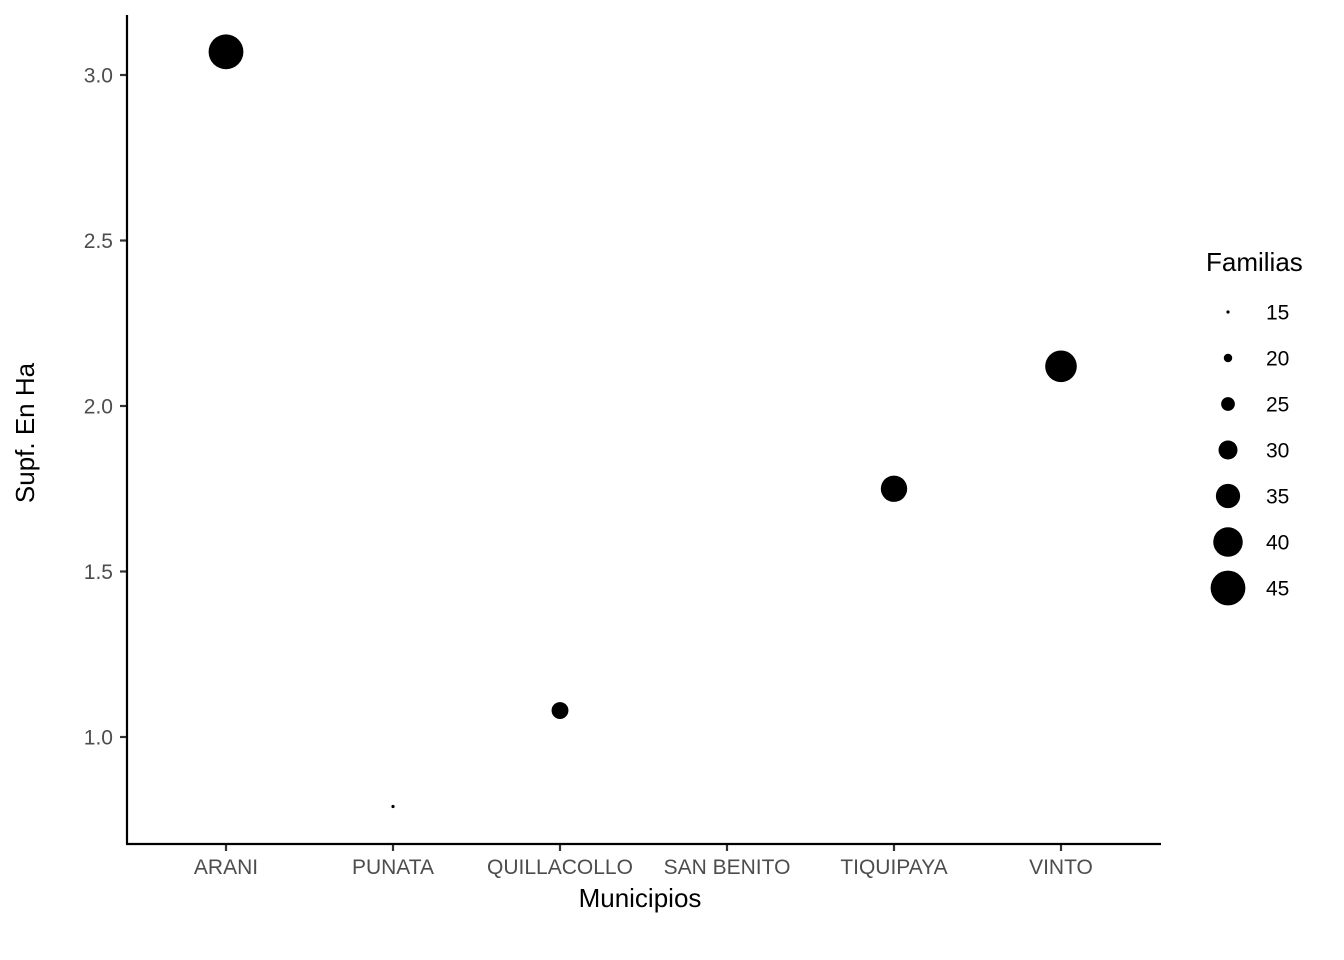 This screenshot has width=1344, height=960. I want to click on legend-label: 25, so click(1277, 405).